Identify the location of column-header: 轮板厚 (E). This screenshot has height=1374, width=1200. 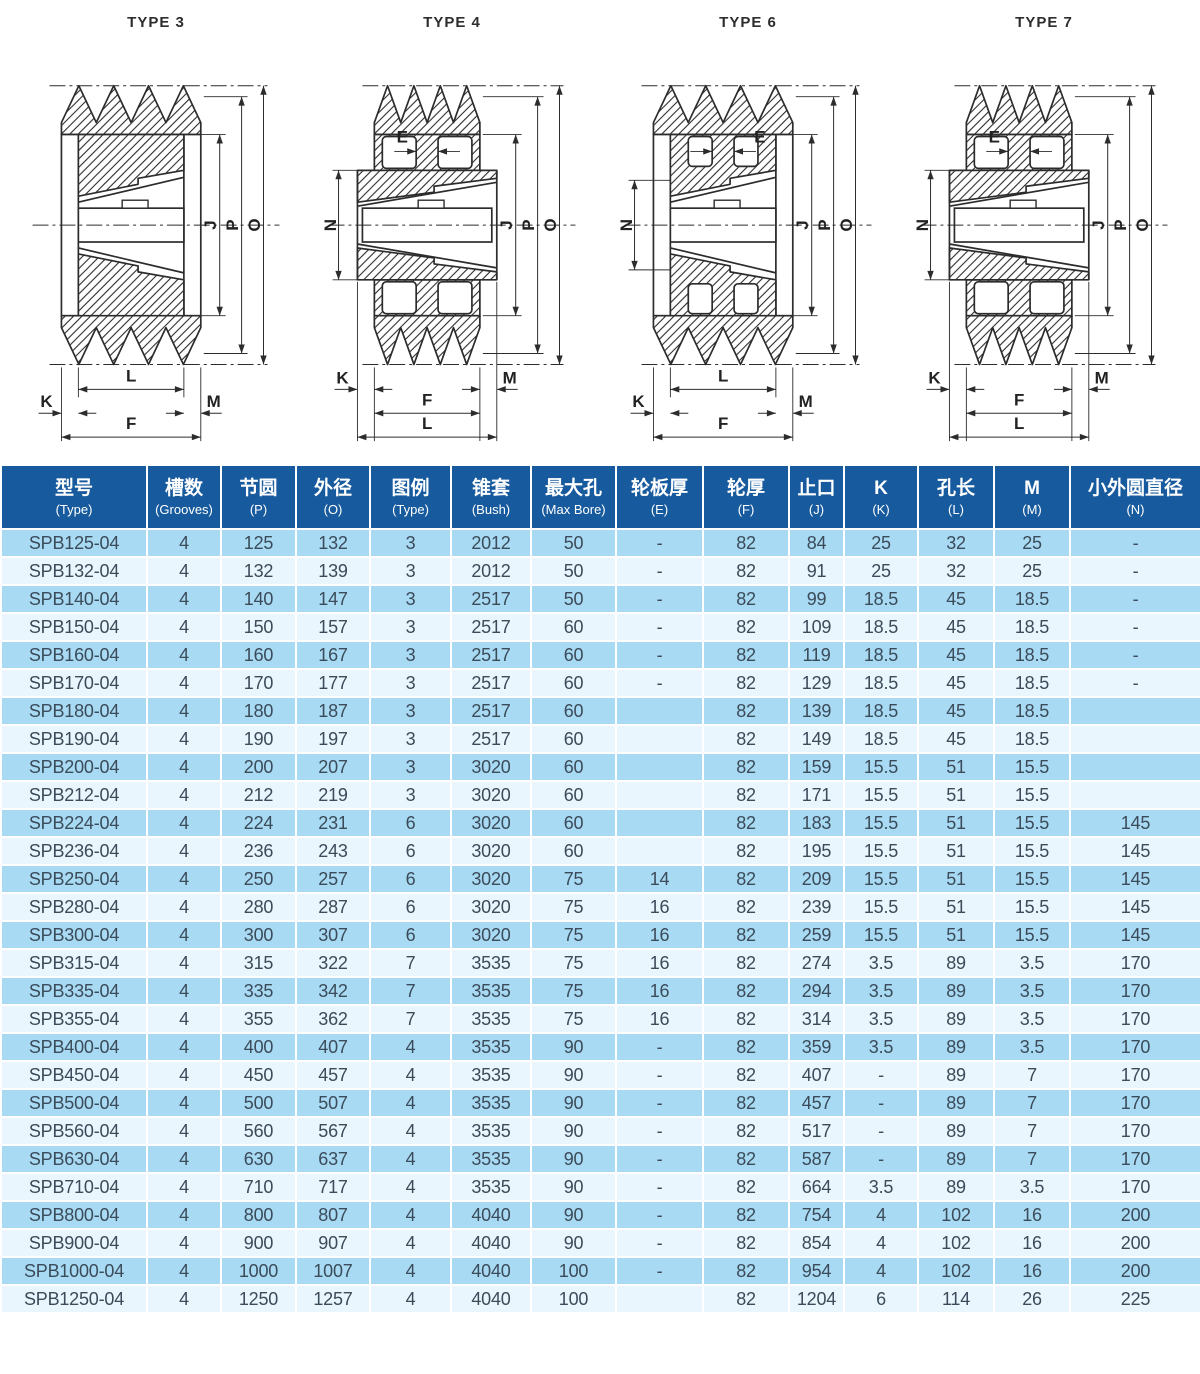
(659, 497).